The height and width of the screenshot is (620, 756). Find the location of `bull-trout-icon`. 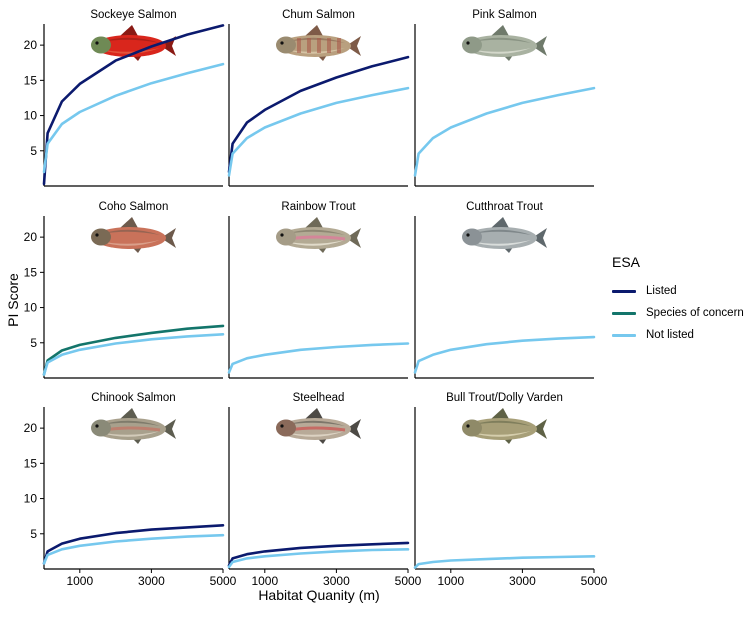

bull-trout-icon is located at coordinates (504, 426).